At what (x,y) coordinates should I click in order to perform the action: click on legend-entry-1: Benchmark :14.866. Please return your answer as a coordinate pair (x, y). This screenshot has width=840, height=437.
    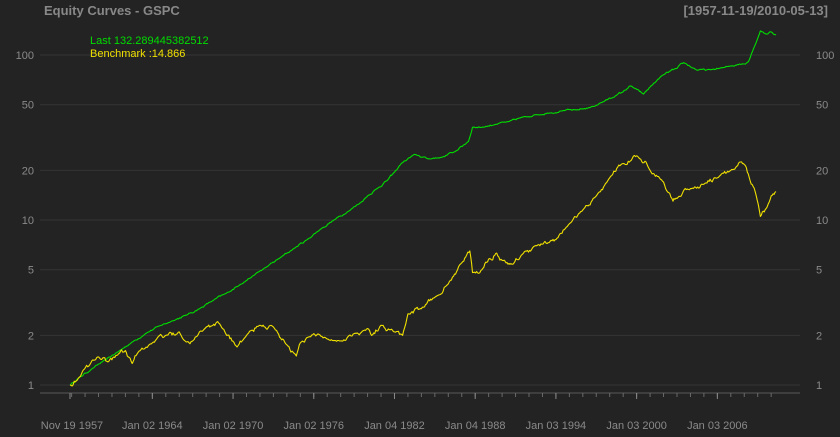
    Looking at the image, I should click on (137, 54).